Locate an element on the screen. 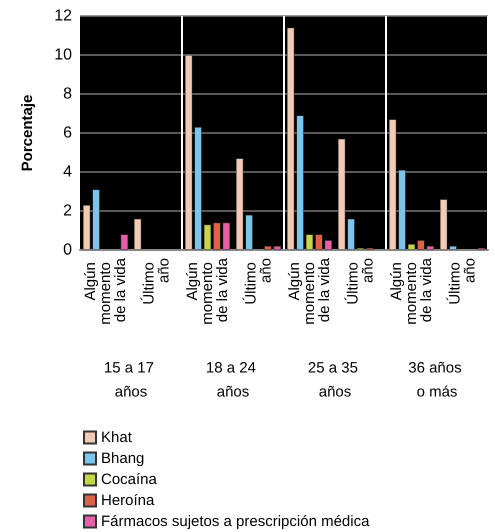 The width and height of the screenshot is (495, 532). y-tick-label: 10 is located at coordinates (63, 55).